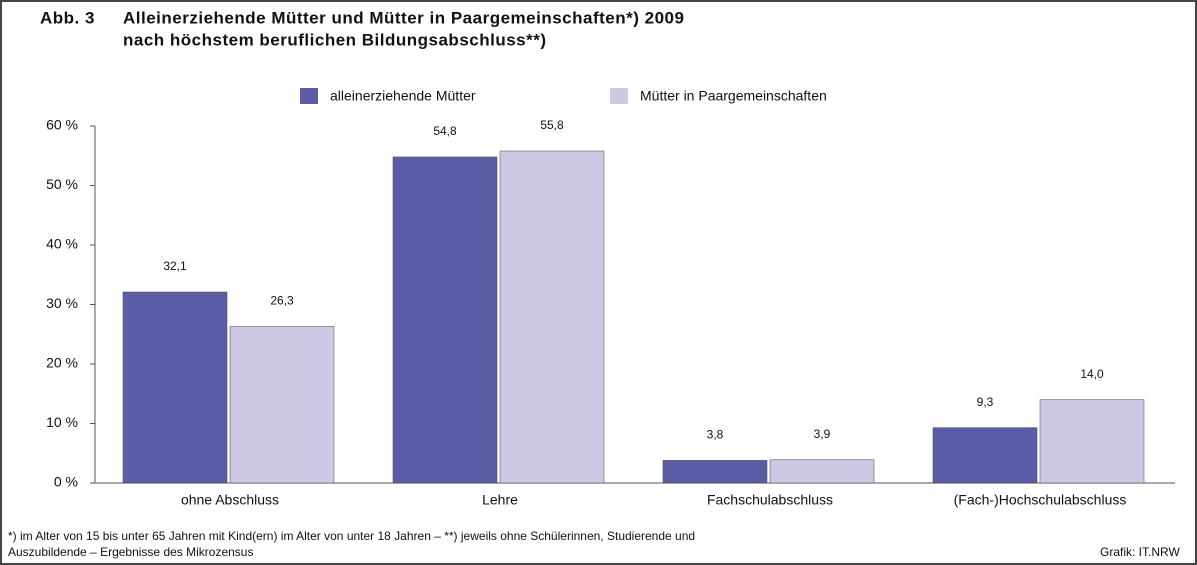  I want to click on value-label: 55,8, so click(552, 125).